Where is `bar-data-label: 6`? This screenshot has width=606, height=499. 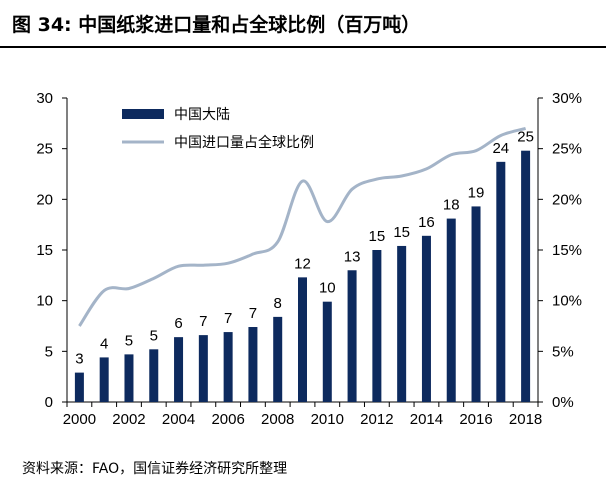
bar-data-label: 6 is located at coordinates (178, 323).